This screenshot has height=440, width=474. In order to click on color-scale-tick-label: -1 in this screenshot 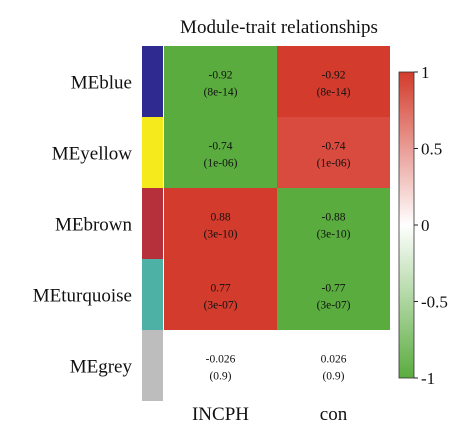, I will do `click(428, 378)`.